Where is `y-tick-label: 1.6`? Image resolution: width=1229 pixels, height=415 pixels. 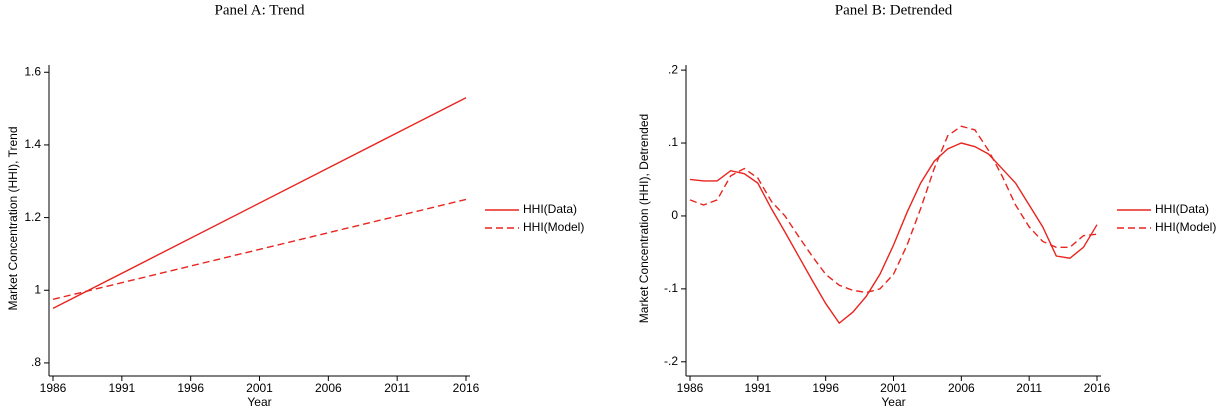
y-tick-label: 1.6 is located at coordinates (32, 71).